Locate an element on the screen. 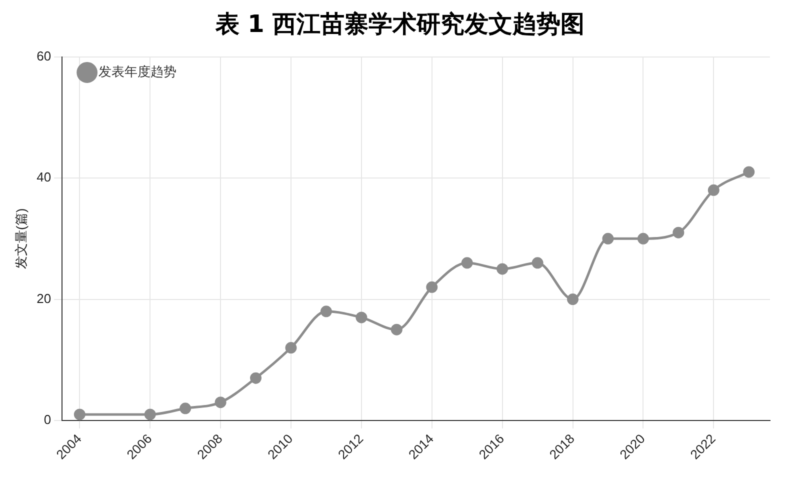  chart-title: 表 1 西江苗寨学术研究发文趋势图 is located at coordinates (400, 24).